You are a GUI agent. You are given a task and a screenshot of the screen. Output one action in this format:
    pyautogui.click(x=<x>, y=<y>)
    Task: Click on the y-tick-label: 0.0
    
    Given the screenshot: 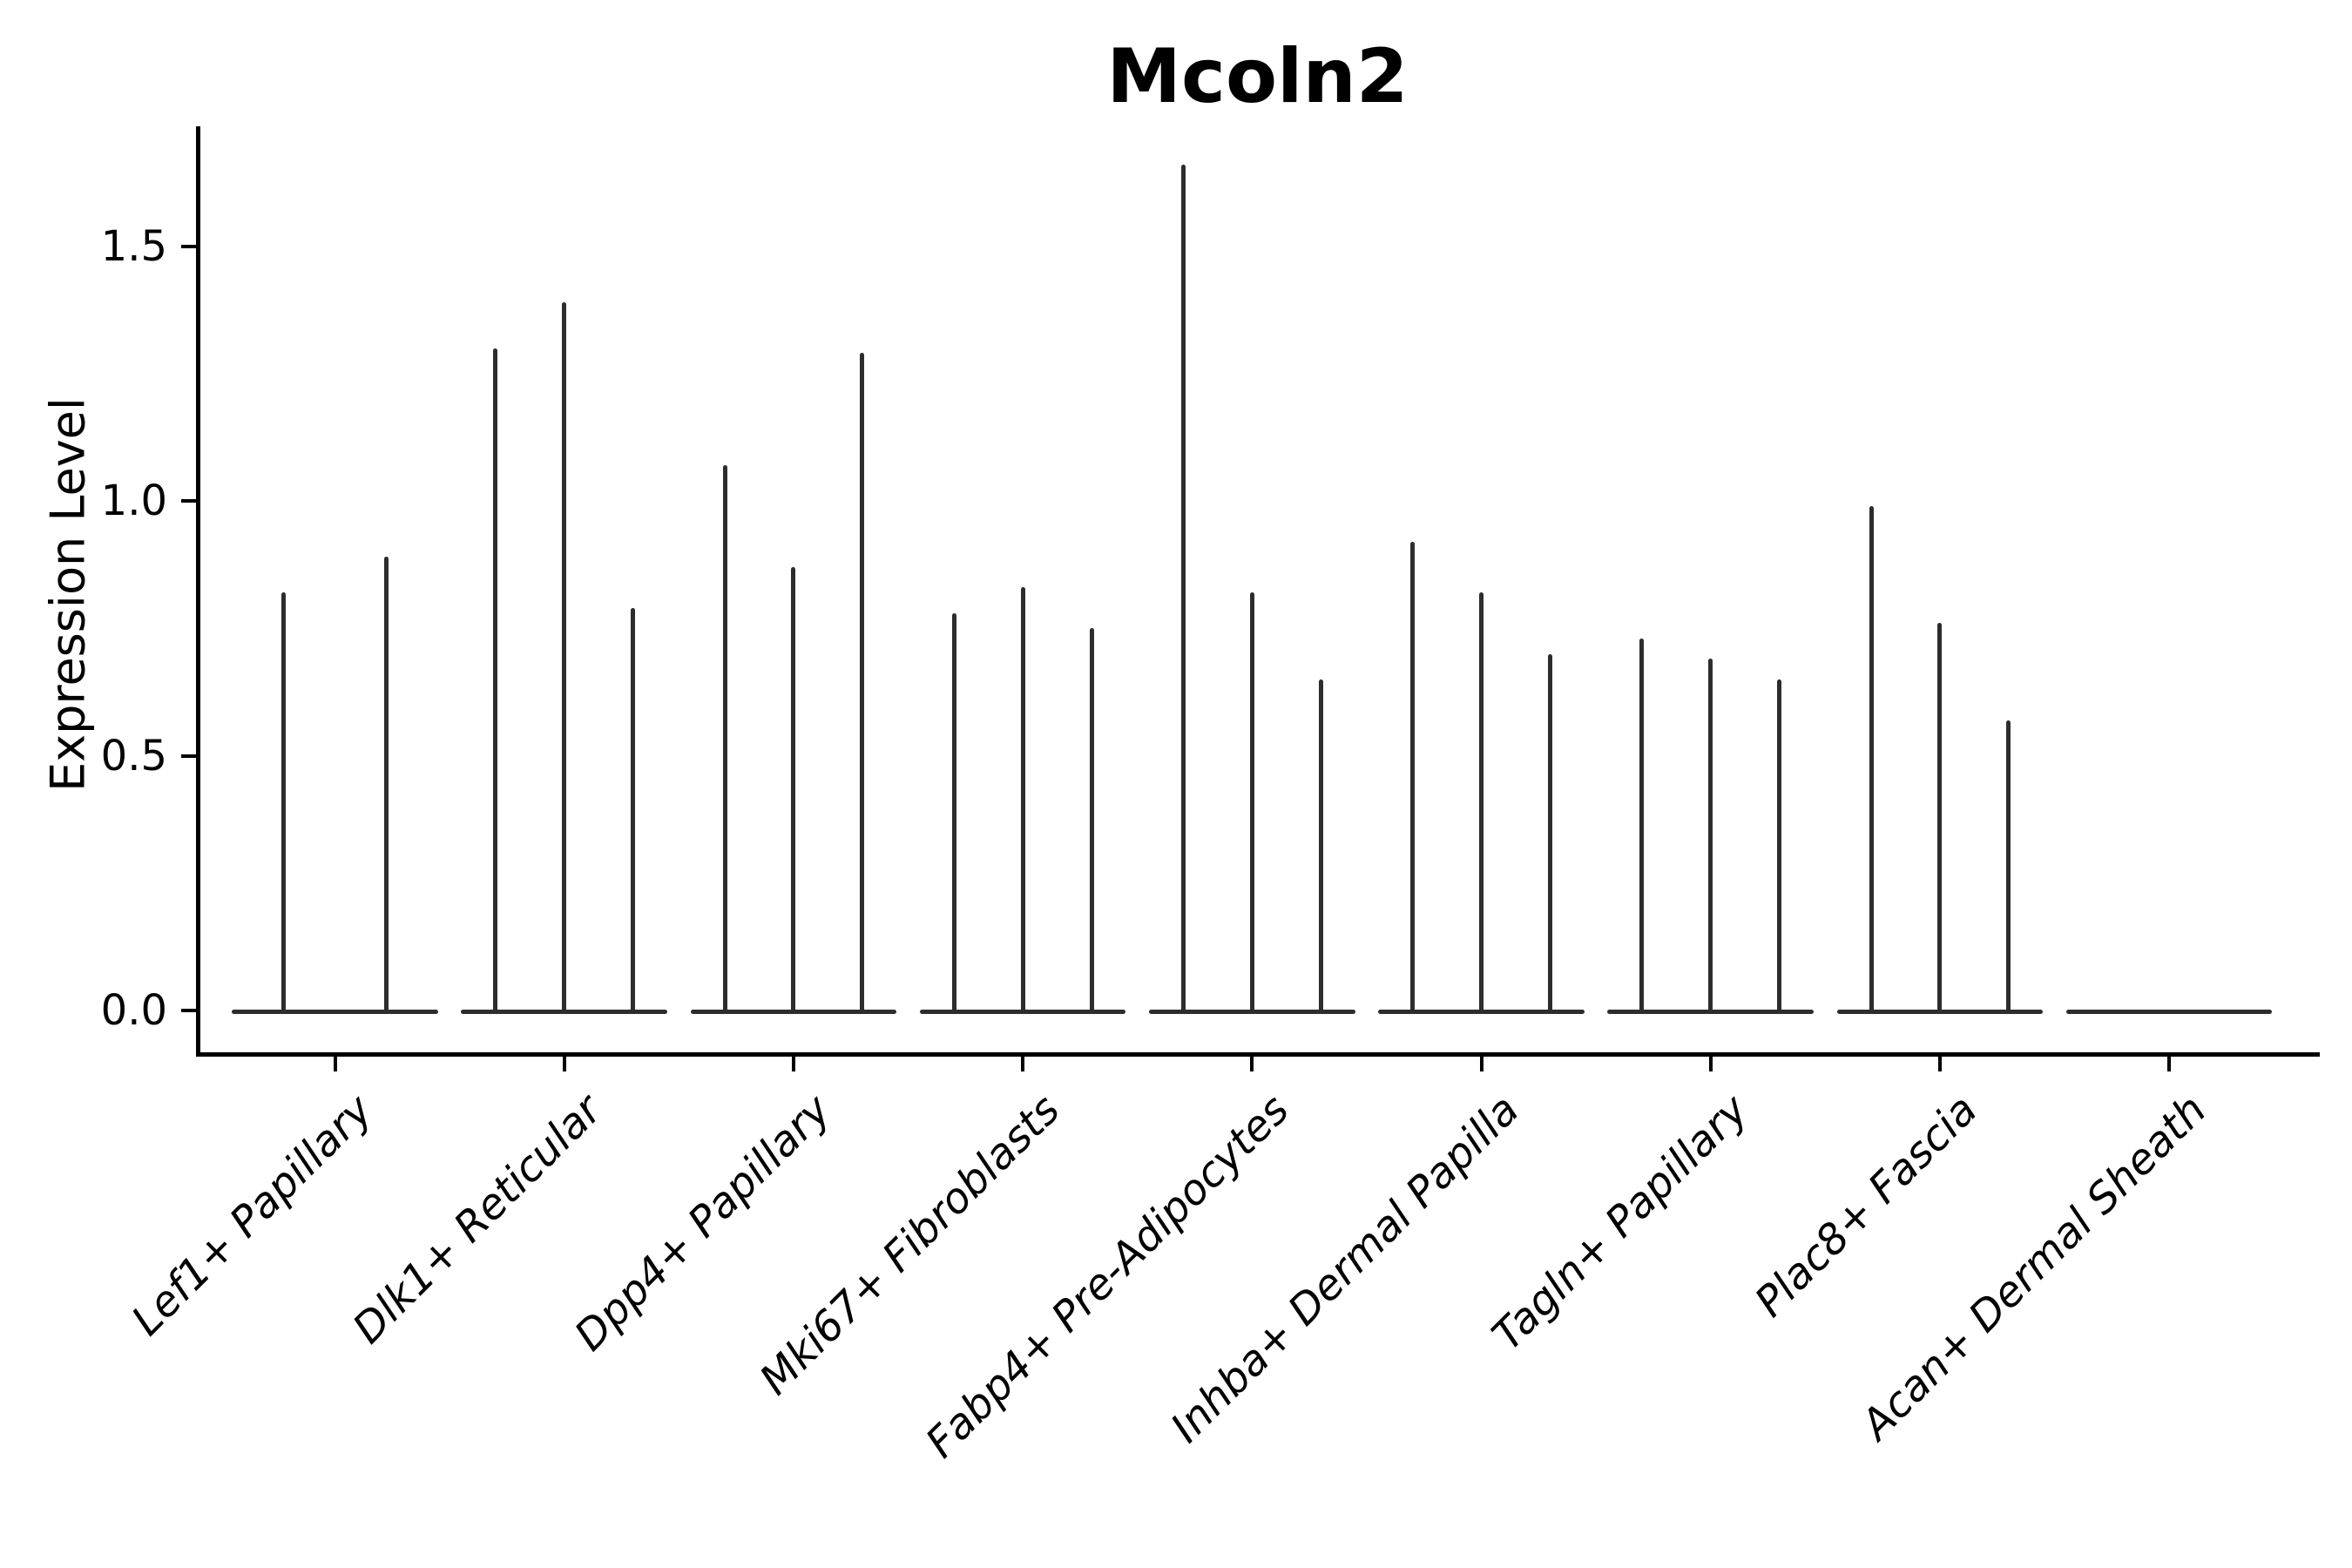 What is the action you would take?
    pyautogui.click(x=134, y=1011)
    